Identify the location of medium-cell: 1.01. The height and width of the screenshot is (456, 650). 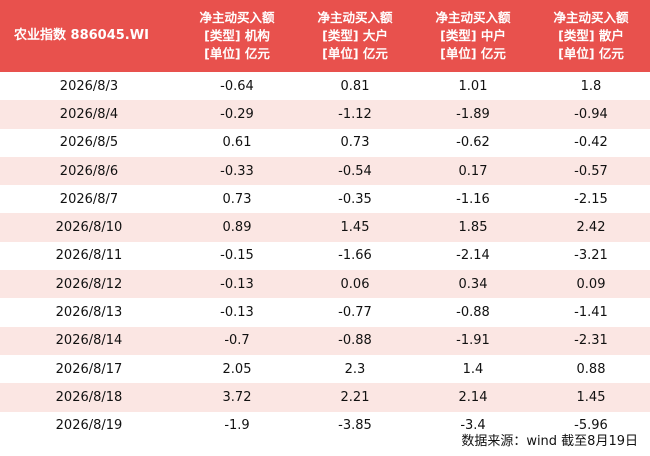
(473, 86).